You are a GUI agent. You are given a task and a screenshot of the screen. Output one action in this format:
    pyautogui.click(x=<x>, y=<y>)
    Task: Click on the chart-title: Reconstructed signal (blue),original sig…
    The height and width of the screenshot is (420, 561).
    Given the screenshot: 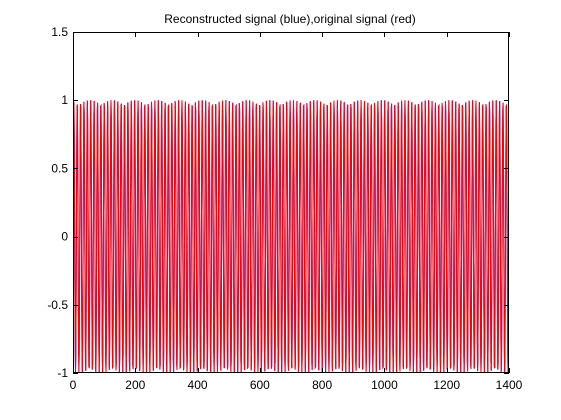 What is the action you would take?
    pyautogui.click(x=289, y=19)
    